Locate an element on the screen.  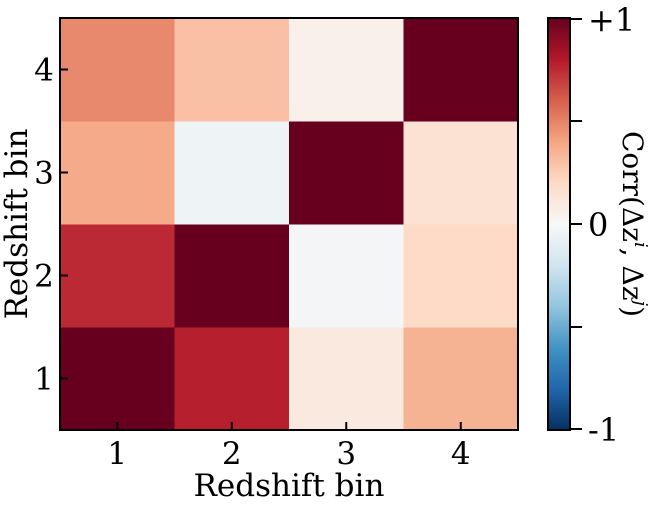
y-tick-label: 4 is located at coordinates (44, 71).